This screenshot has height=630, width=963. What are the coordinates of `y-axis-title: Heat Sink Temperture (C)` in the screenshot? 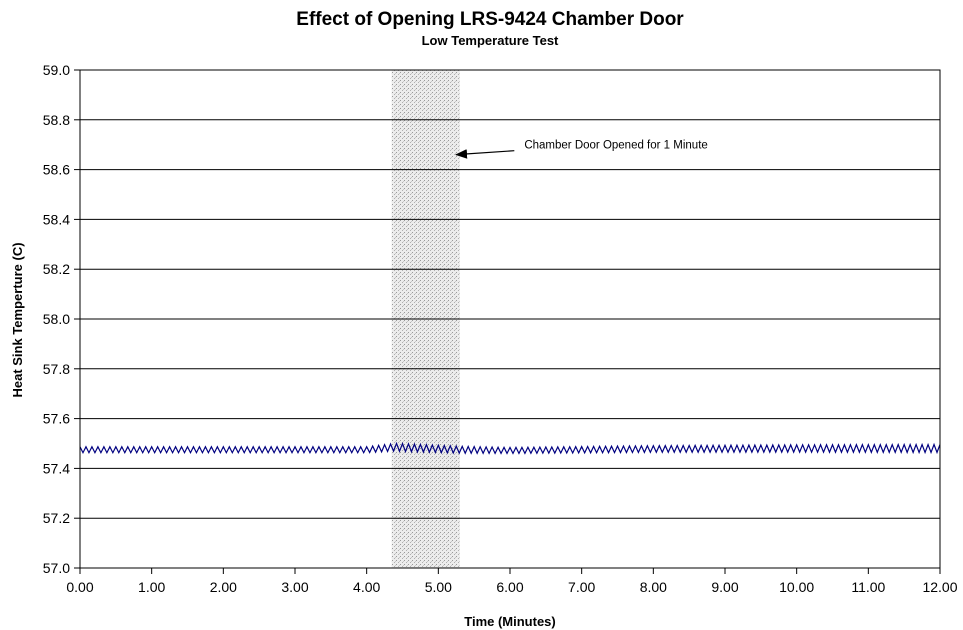 It's located at (17, 319).